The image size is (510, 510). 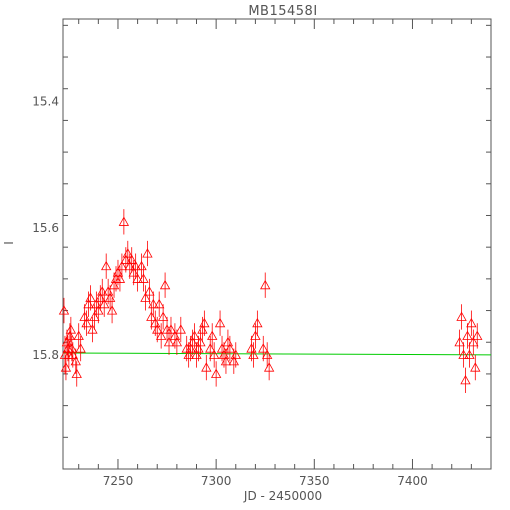 What do you see at coordinates (45, 355) in the screenshot?
I see `y-tick-label: 15.8` at bounding box center [45, 355].